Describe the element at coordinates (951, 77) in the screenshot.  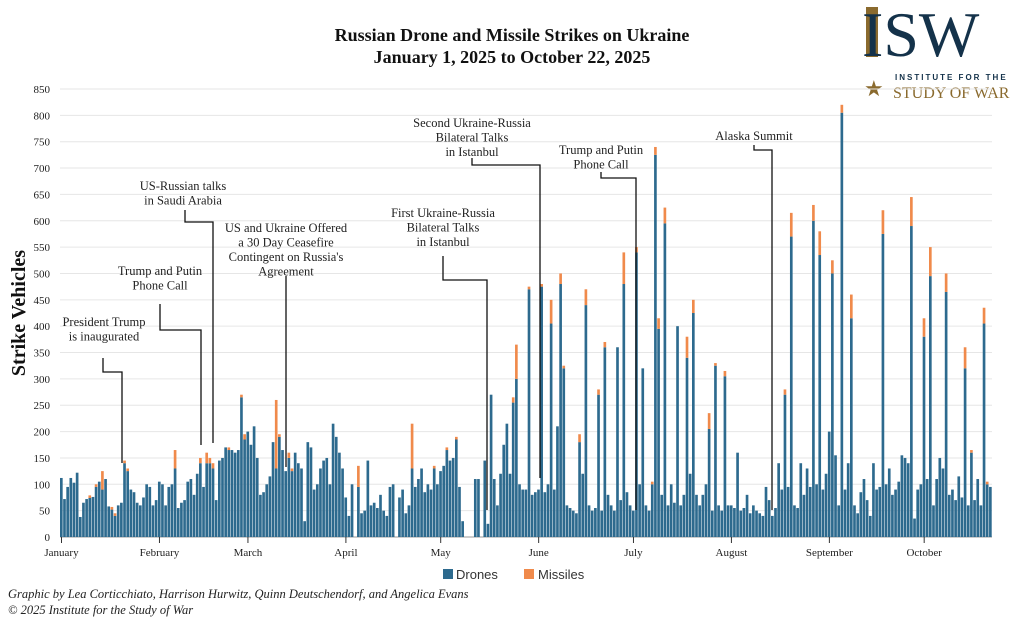
I see `logo-line1: INSTITUTE FOR THE` at that location.